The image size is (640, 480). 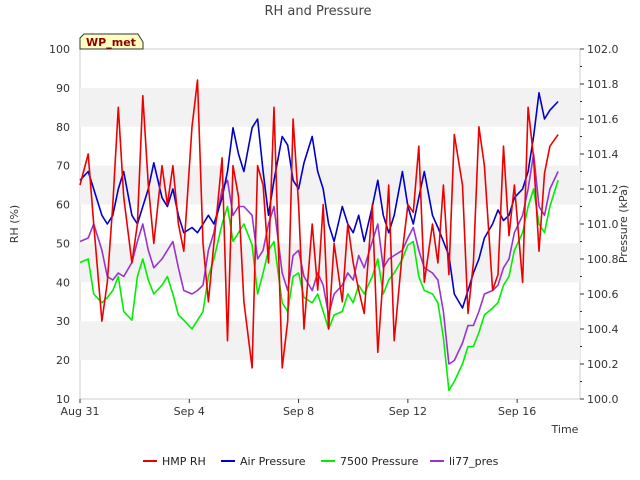 What do you see at coordinates (63, 360) in the screenshot?
I see `y-tick-label: 20` at bounding box center [63, 360].